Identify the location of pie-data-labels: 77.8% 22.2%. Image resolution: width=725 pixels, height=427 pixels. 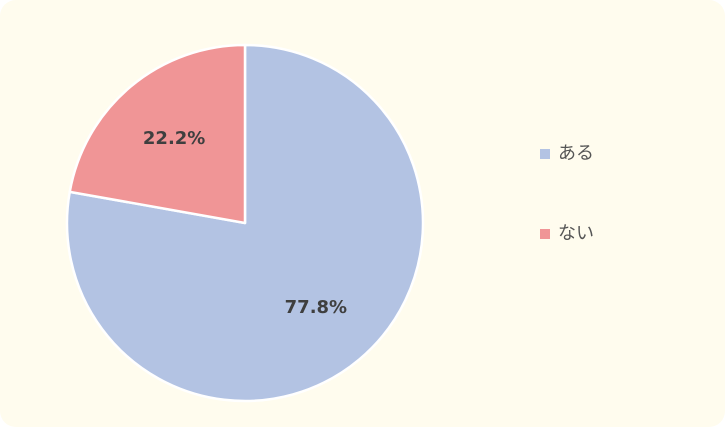
(245, 223).